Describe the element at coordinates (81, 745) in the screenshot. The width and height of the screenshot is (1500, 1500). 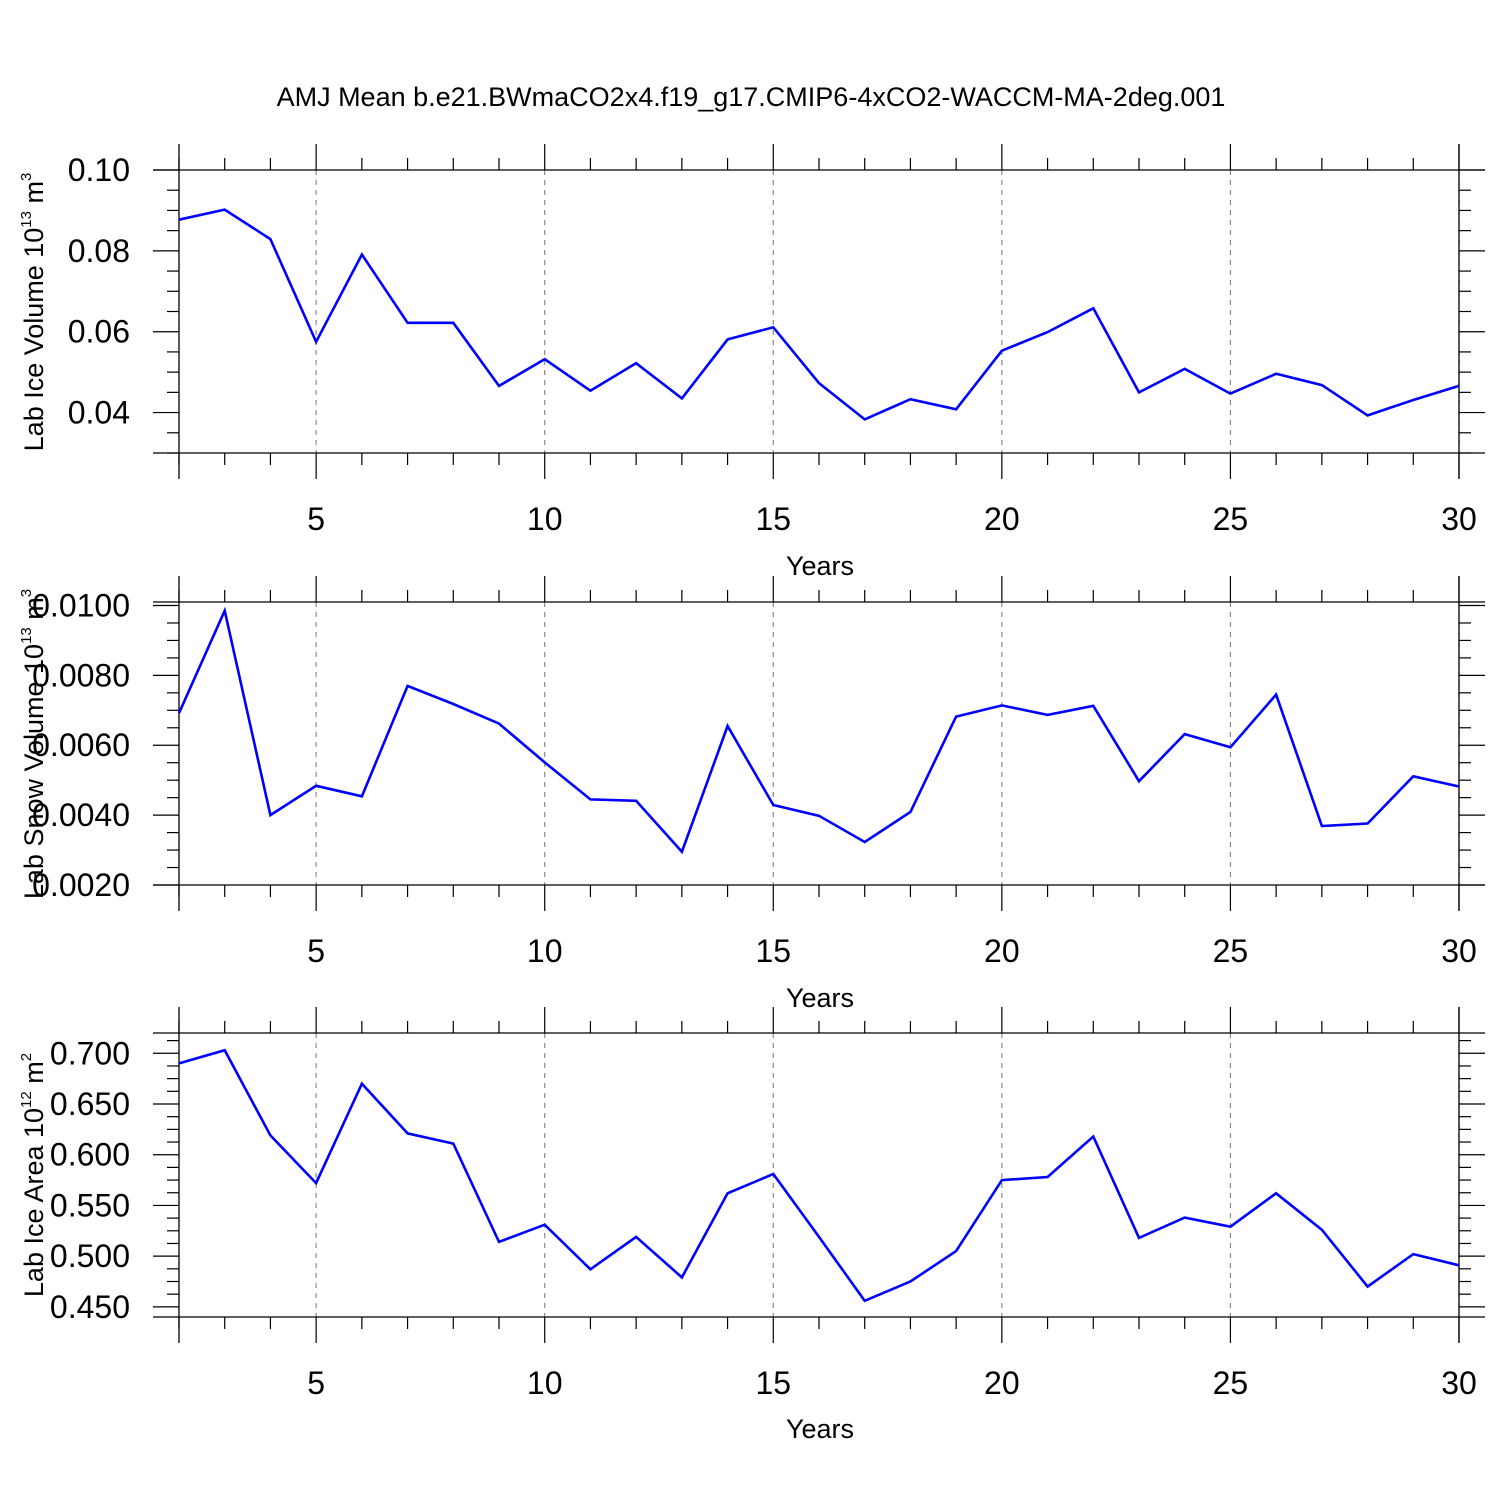
I see `y-tick-label: 0.0060` at that location.